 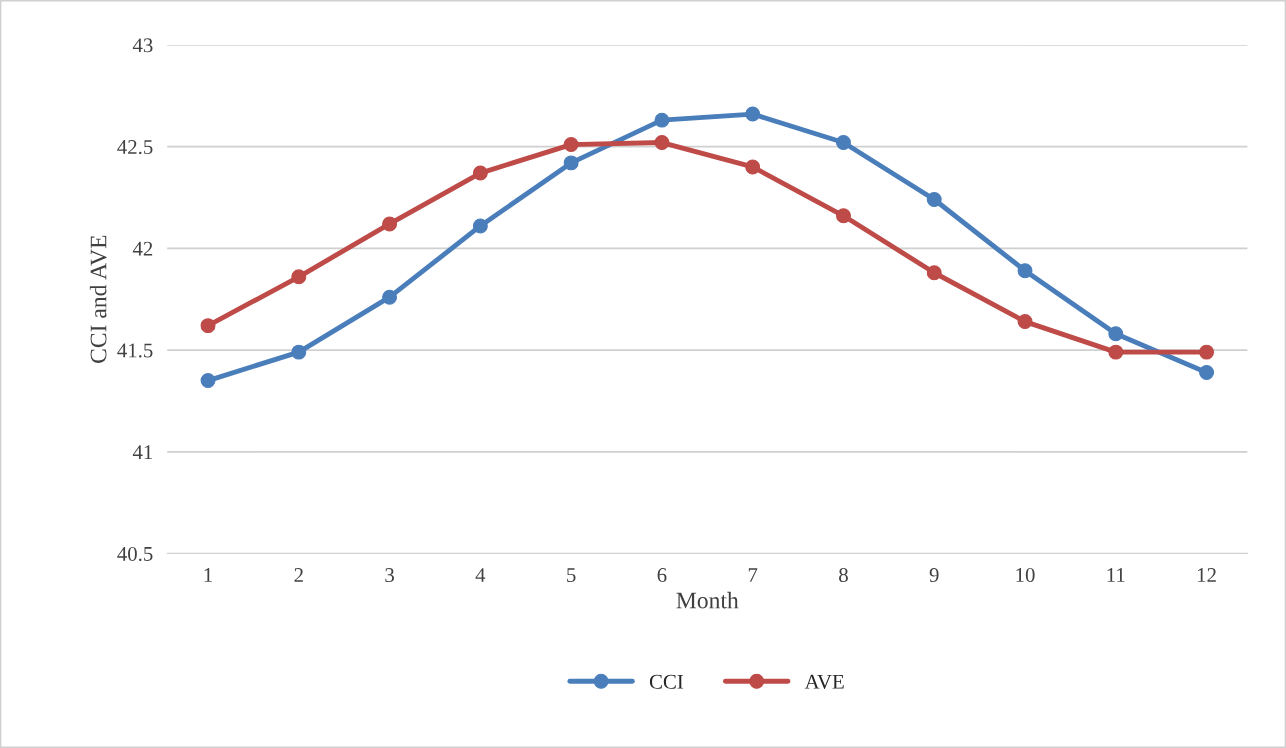 What do you see at coordinates (135, 350) in the screenshot?
I see `y-tick-label: 41.5` at bounding box center [135, 350].